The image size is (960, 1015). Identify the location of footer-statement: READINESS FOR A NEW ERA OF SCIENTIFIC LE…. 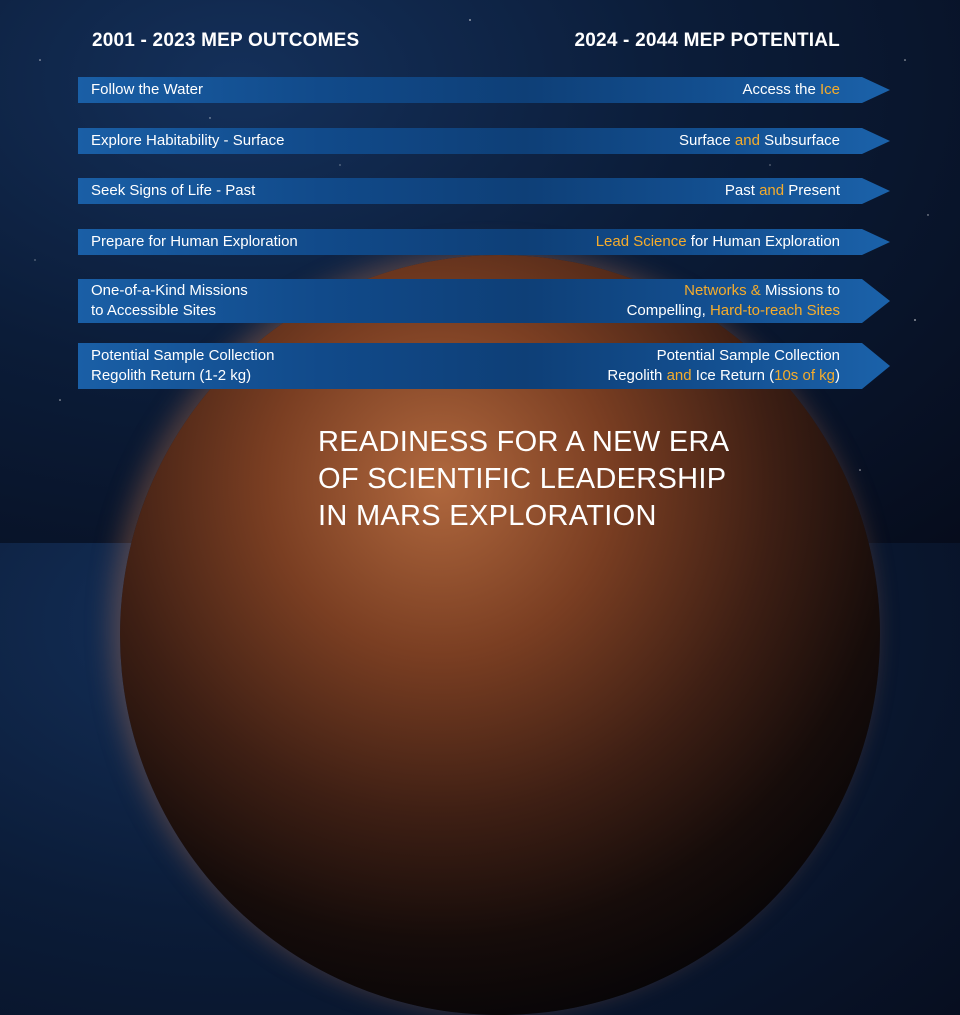
(523, 479).